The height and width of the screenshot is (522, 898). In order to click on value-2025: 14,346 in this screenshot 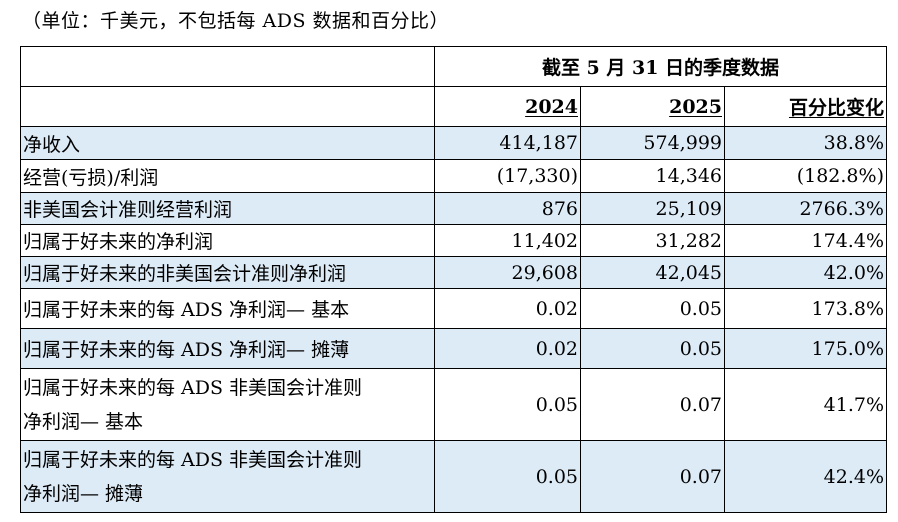, I will do `click(652, 176)`.